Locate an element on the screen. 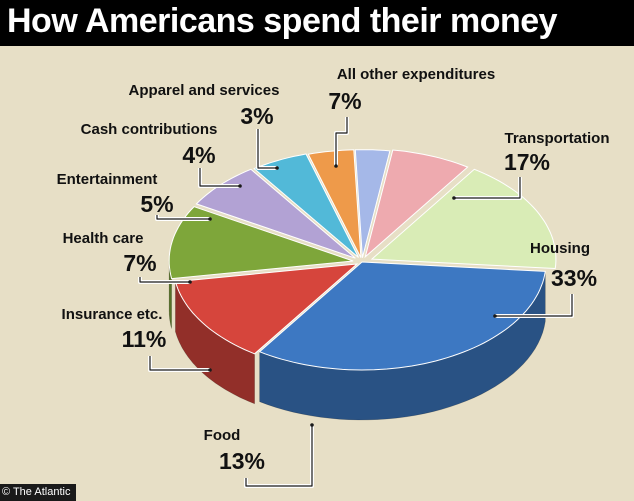  source-watermark: © The Atlantic is located at coordinates (38, 492).